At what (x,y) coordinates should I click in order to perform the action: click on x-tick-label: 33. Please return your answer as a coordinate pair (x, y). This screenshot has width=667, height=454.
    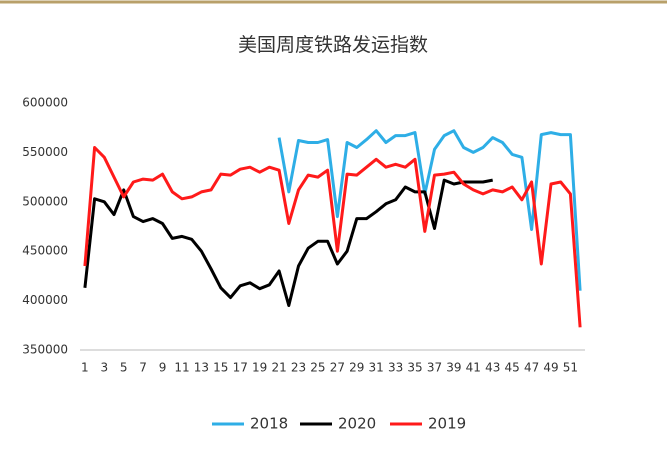
    Looking at the image, I should click on (395, 368).